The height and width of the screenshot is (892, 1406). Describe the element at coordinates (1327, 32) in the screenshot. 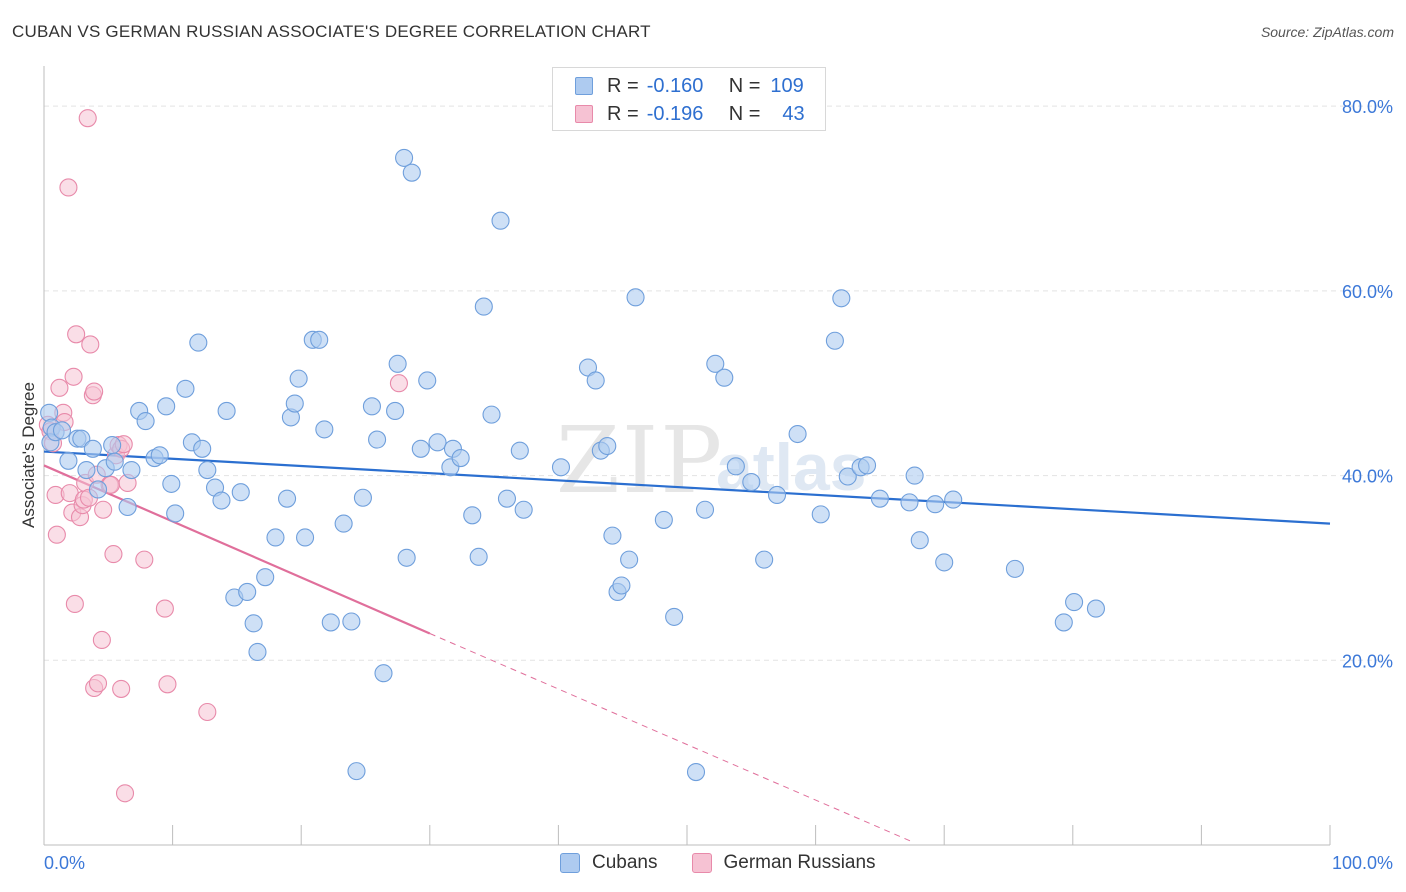

I see `source-credit: Source: ZipAtlas.com` at that location.